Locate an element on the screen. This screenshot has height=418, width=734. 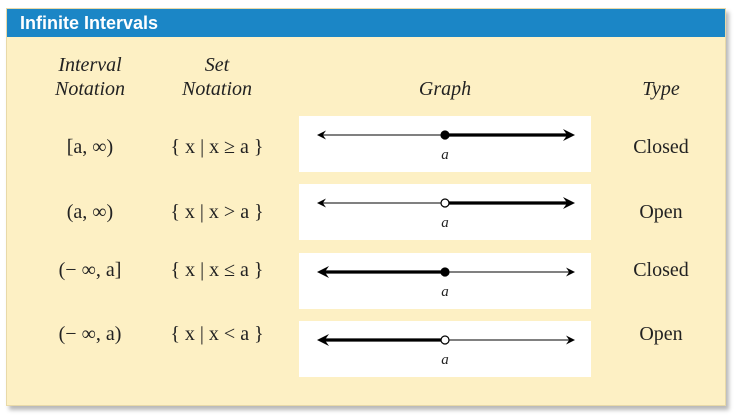
header-graph: Graph is located at coordinates (445, 89).